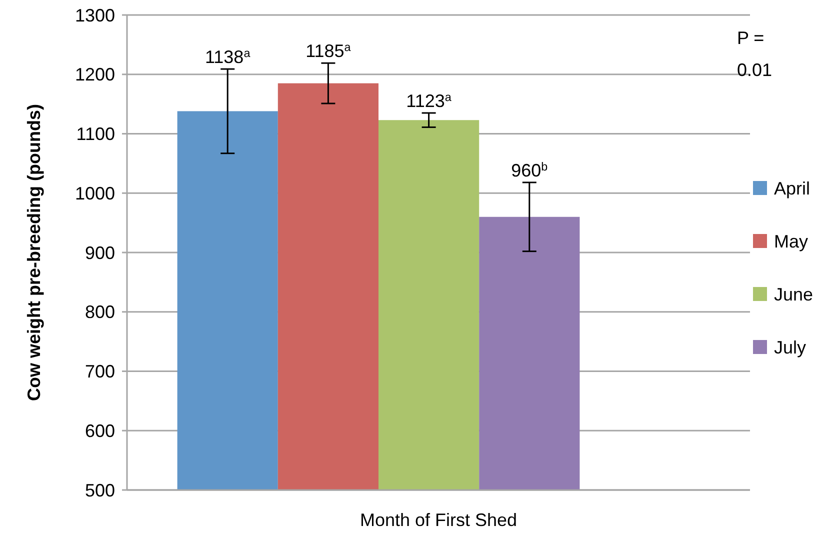 The width and height of the screenshot is (830, 541). What do you see at coordinates (792, 188) in the screenshot?
I see `legend-label: April` at bounding box center [792, 188].